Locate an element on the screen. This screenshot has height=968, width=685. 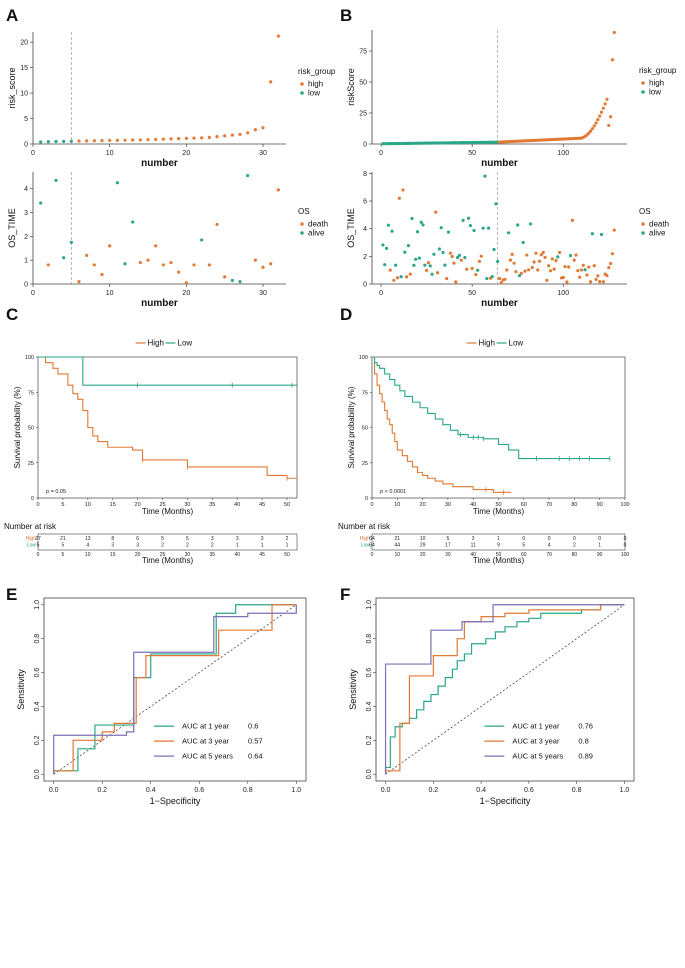
y-tick-label: 2 is located at coordinates (365, 257).